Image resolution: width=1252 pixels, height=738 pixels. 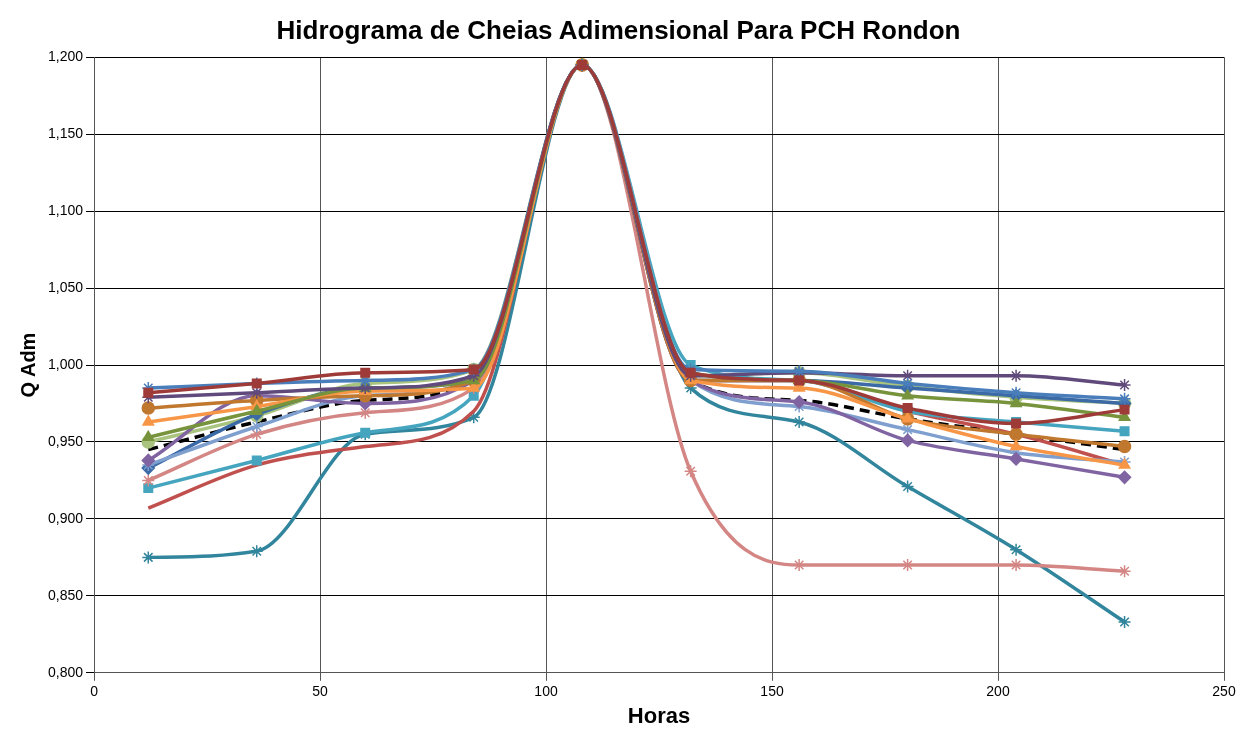 What do you see at coordinates (65, 594) in the screenshot?
I see `y-tick-label: 0,850` at bounding box center [65, 594].